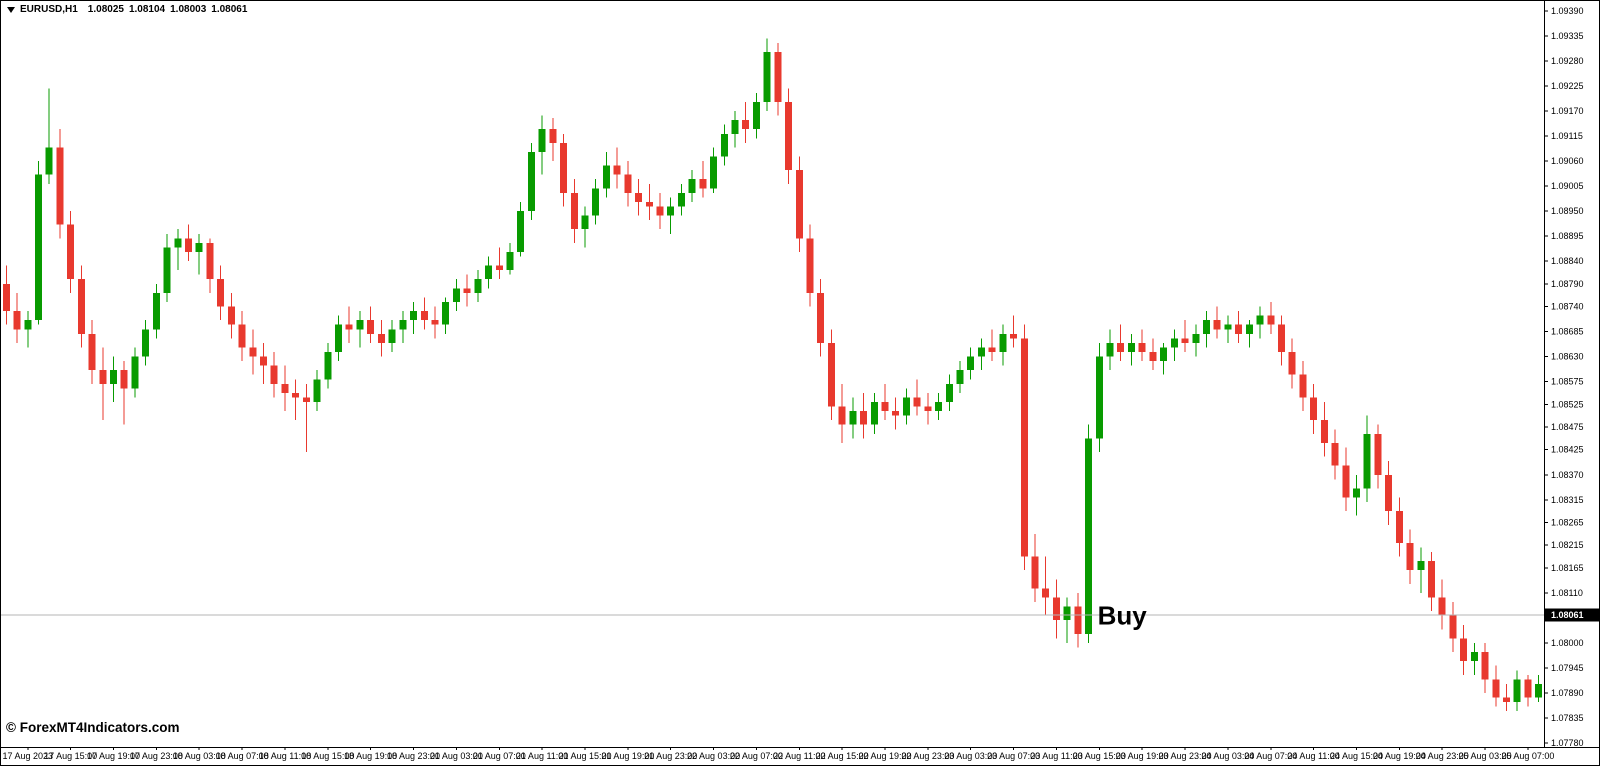 This screenshot has height=766, width=1600. What do you see at coordinates (1567, 545) in the screenshot?
I see `price-axis-label: 1.08215` at bounding box center [1567, 545].